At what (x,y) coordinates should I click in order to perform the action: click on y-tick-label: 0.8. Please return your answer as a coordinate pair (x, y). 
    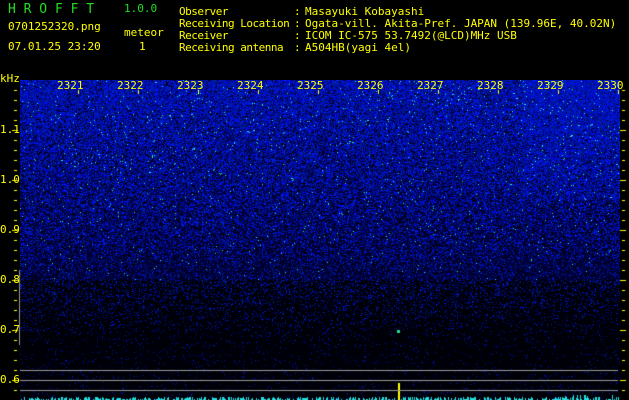
    Looking at the image, I should click on (10, 279).